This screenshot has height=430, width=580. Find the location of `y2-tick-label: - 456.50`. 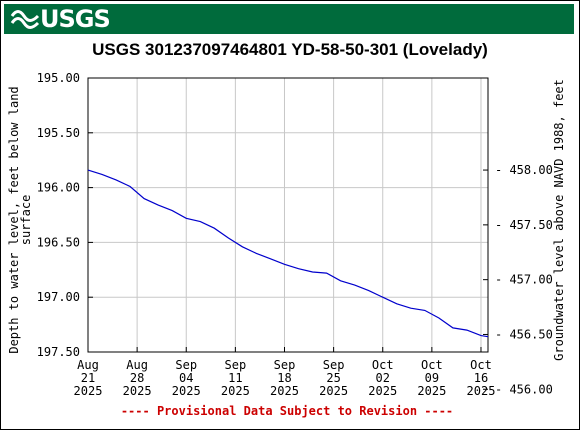

y2-tick-label: - 456.50 is located at coordinates (524, 334).